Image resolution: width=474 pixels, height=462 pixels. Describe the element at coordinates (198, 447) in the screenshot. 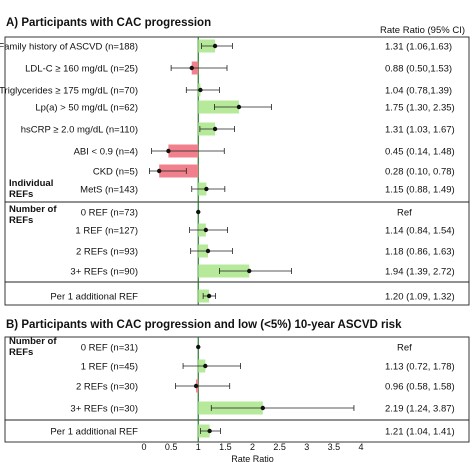

I see `x-tick-label-2: 1` at that location.